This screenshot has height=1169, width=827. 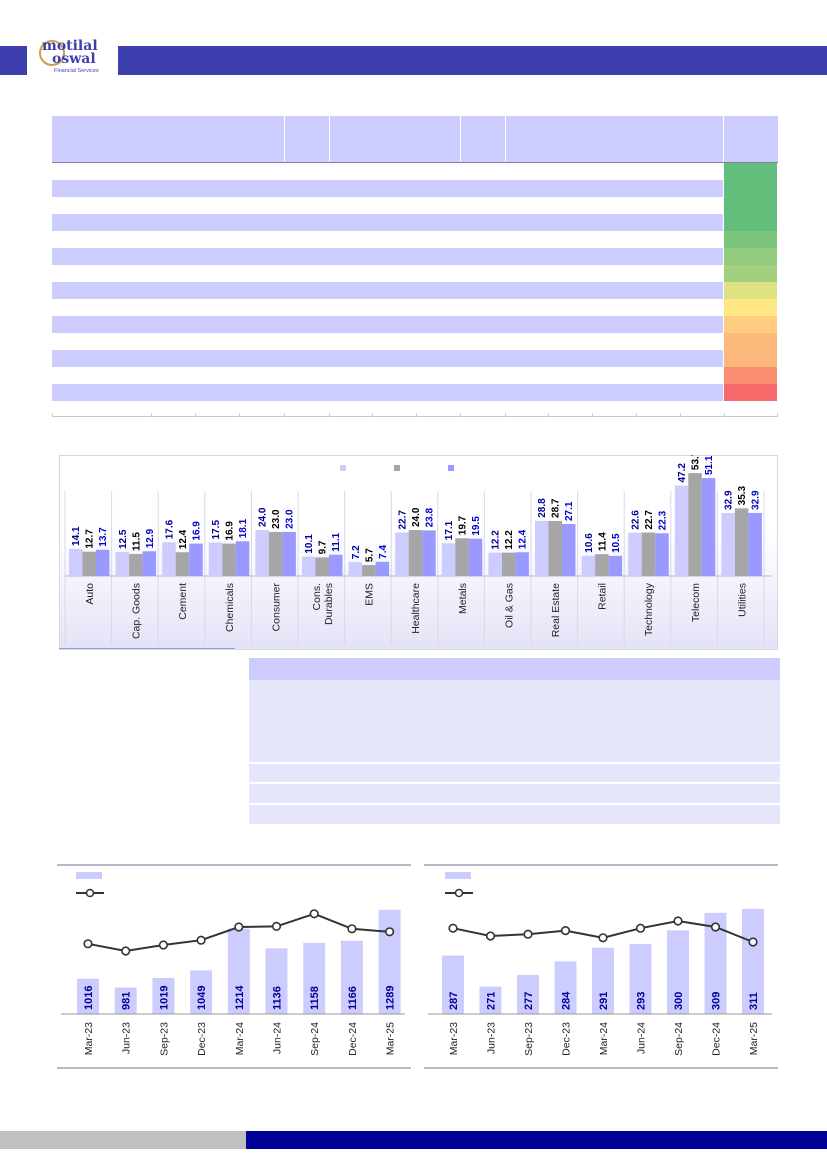 I want to click on category-label: Telecom, so click(x=696, y=602).